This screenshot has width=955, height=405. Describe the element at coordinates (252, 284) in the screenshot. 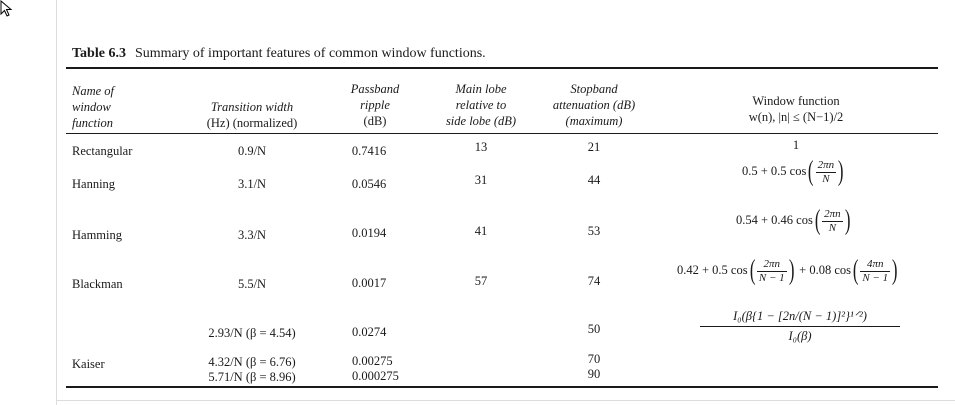

I see `row-blackman-transition: 5.5/N` at that location.